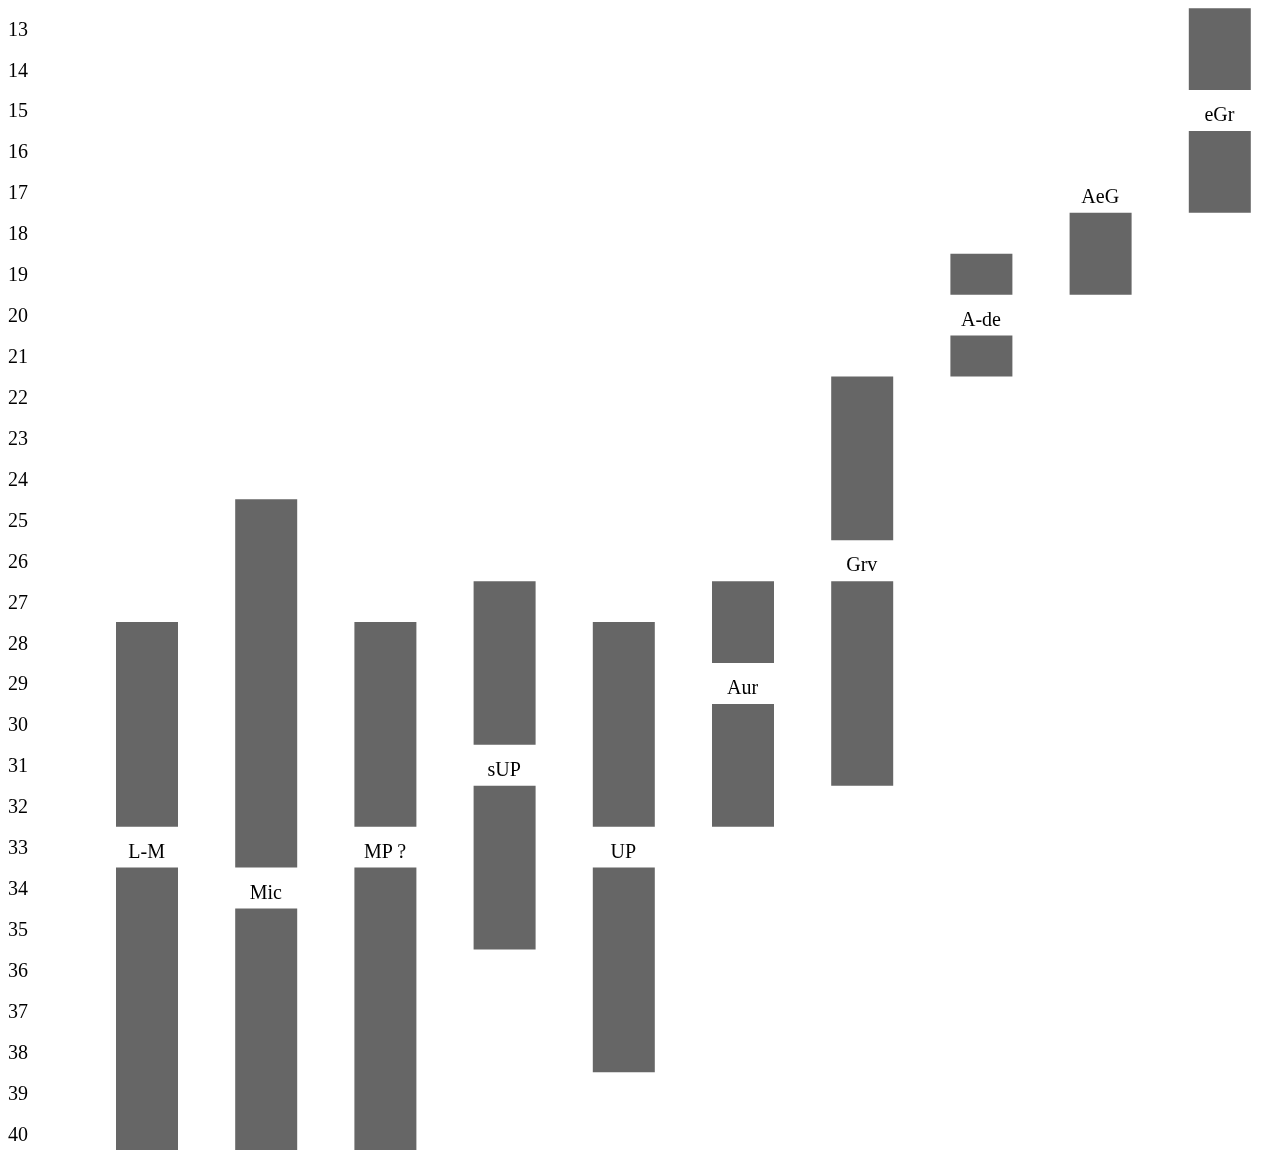  What do you see at coordinates (18, 519) in the screenshot?
I see `y-tick-label: 25` at bounding box center [18, 519].